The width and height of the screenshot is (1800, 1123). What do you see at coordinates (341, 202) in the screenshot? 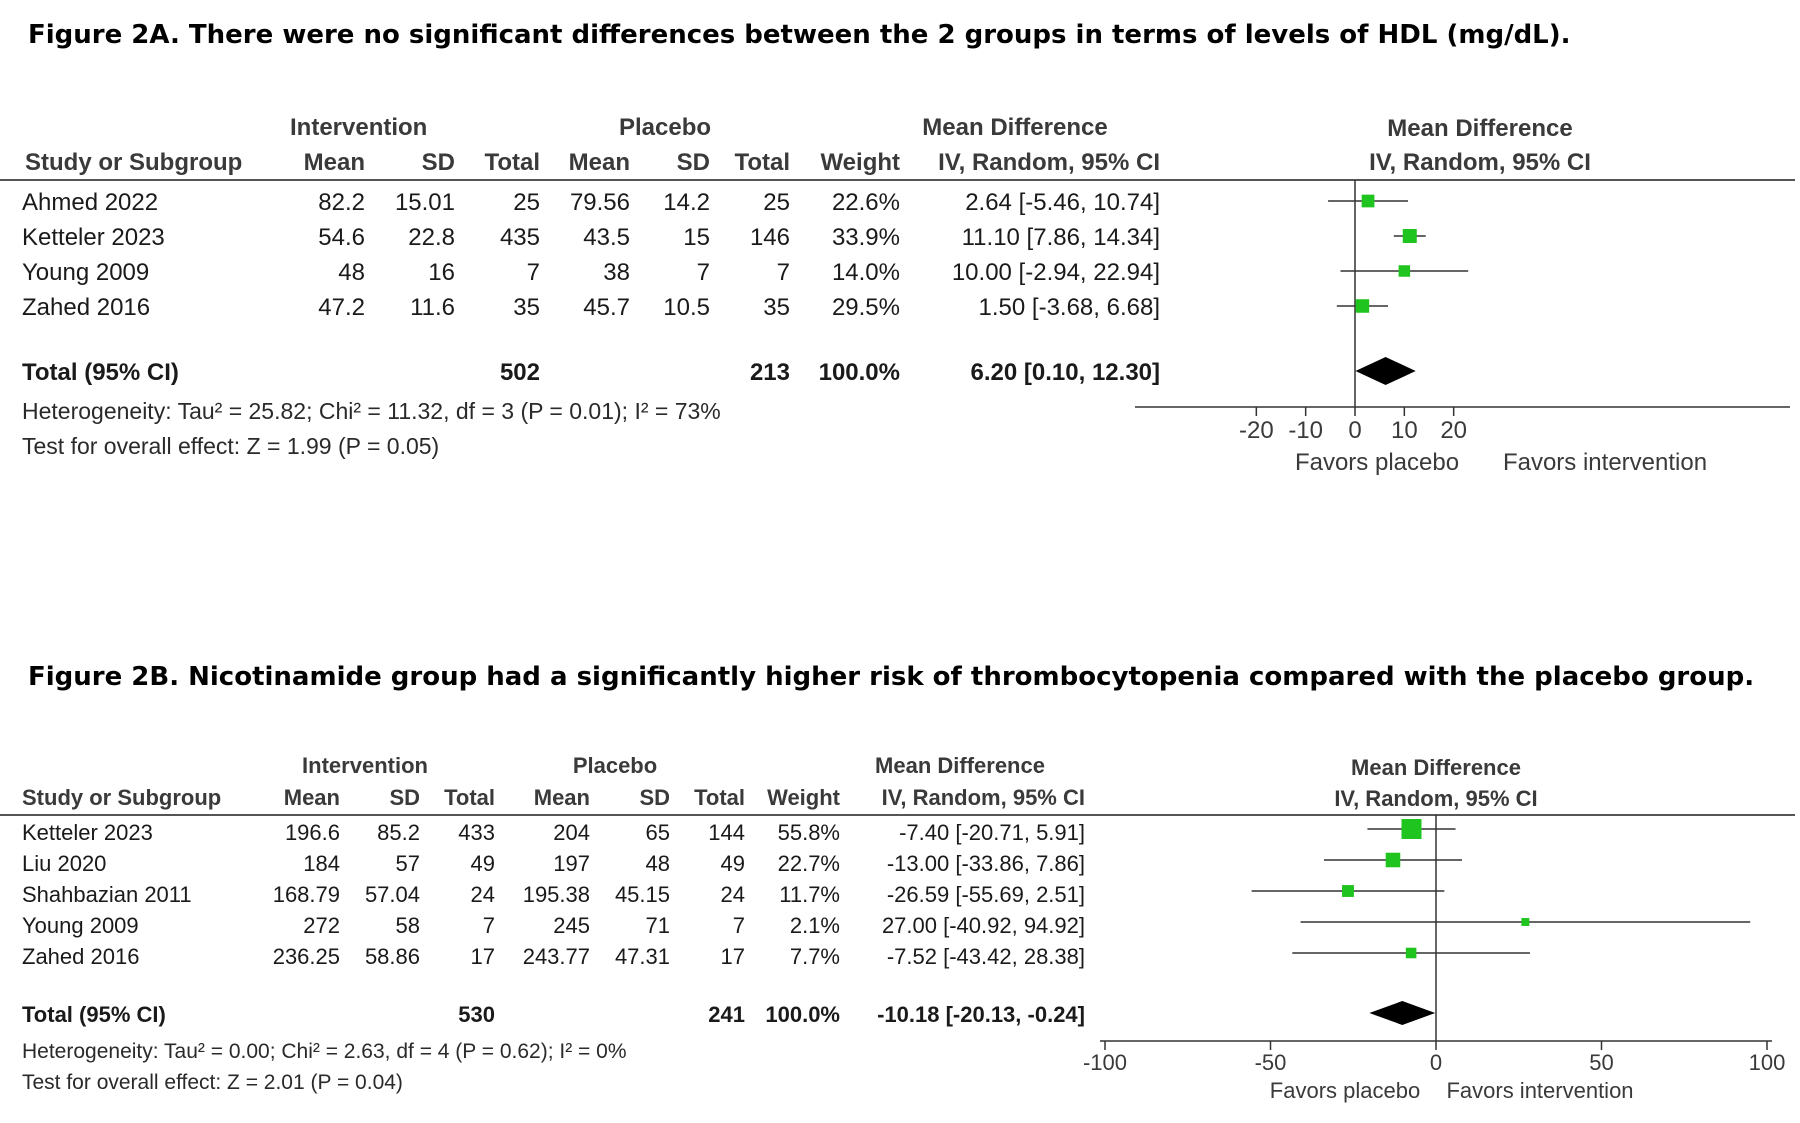
I see `intervention-mean: 82.2` at bounding box center [341, 202].